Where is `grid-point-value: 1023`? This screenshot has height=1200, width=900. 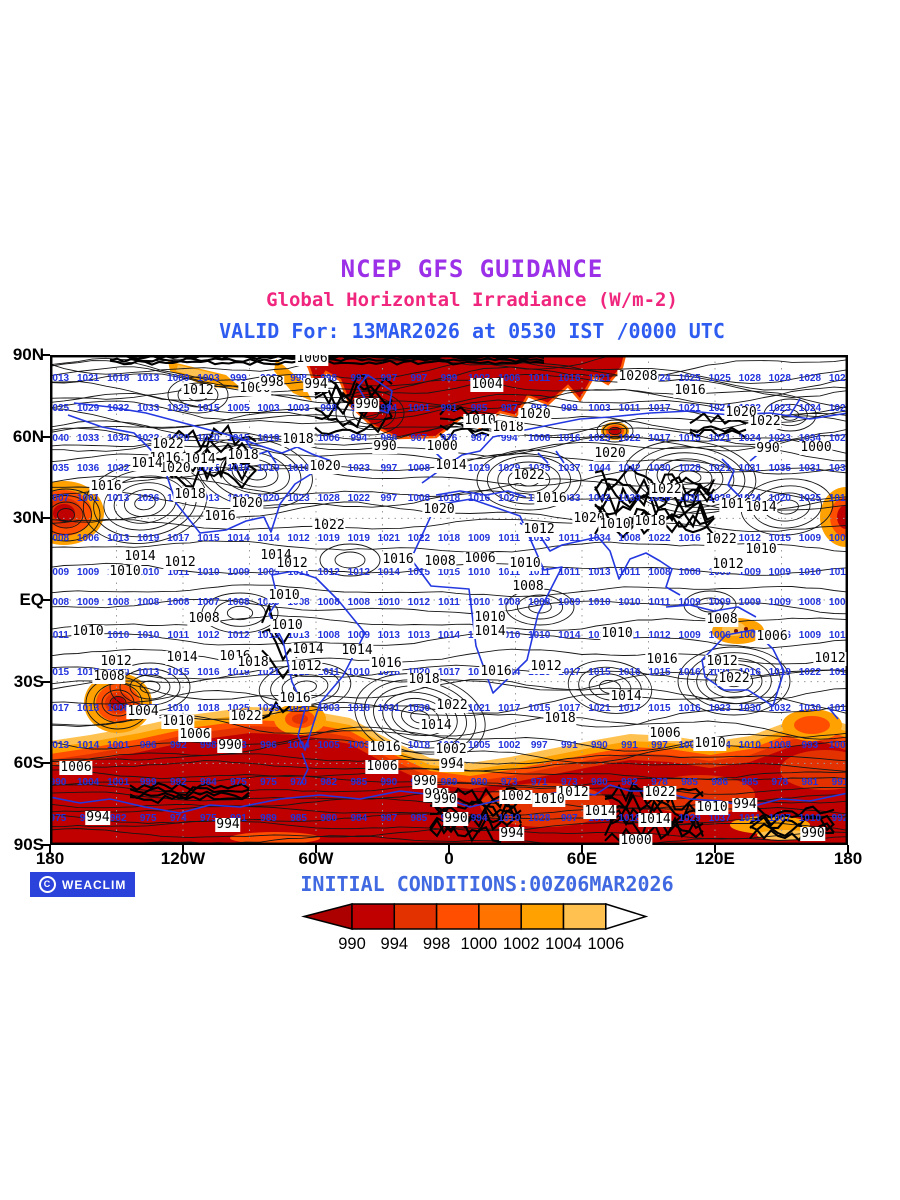
grid-point-value: 1023 is located at coordinates (838, 438).